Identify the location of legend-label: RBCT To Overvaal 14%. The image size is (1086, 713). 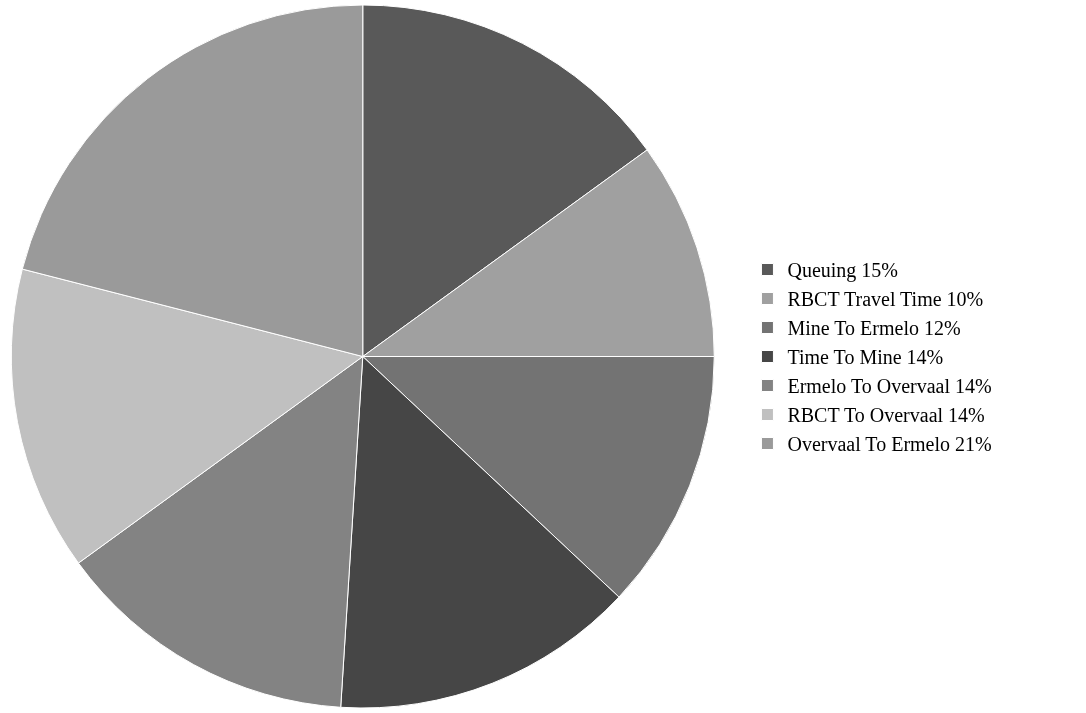
(886, 415).